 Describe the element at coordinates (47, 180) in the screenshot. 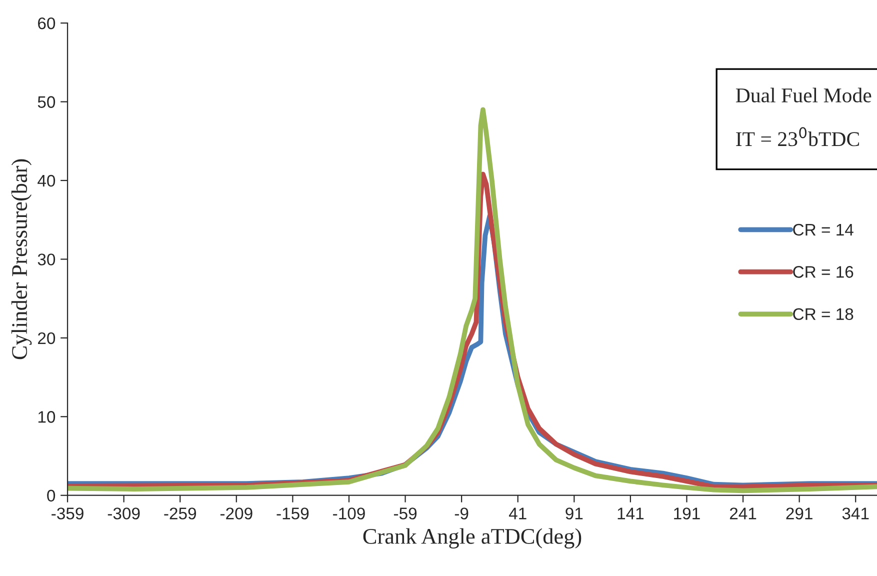

I see `y-tick-label: 40` at that location.